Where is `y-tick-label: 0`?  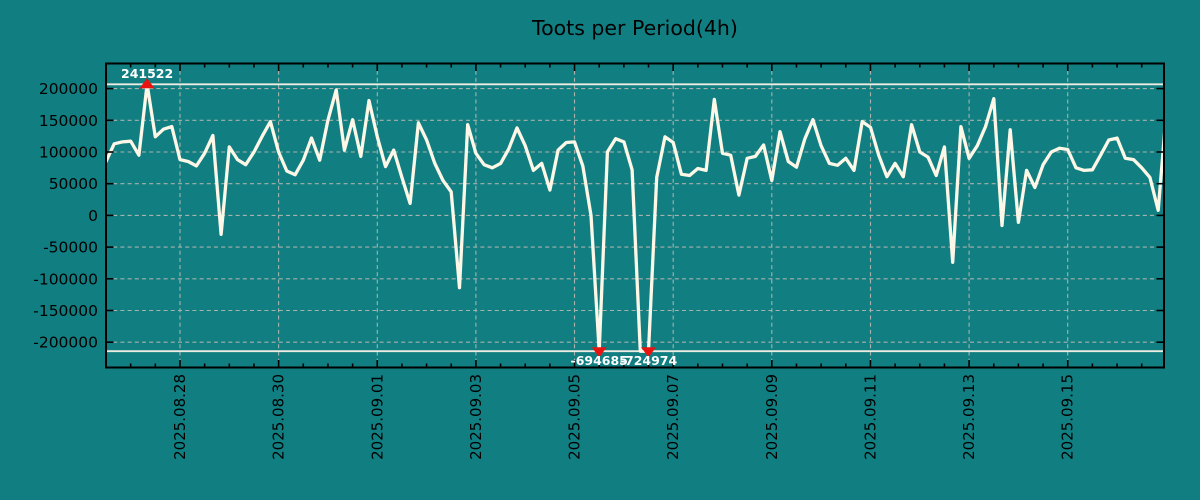 y-tick-label: 0 is located at coordinates (93, 216).